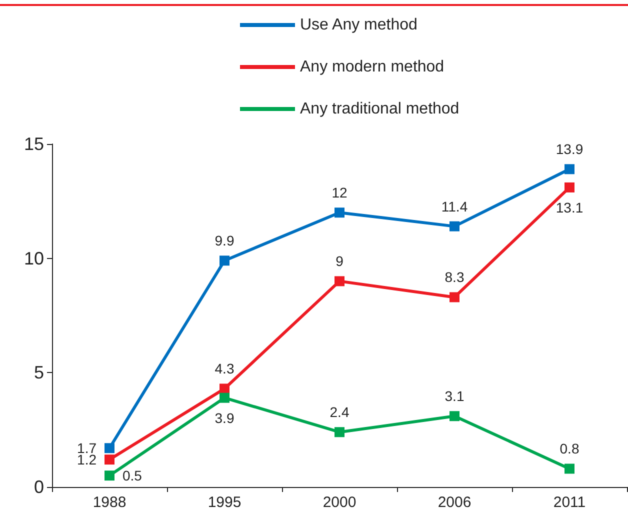  What do you see at coordinates (34, 258) in the screenshot?
I see `y-tick-label: 10` at bounding box center [34, 258].